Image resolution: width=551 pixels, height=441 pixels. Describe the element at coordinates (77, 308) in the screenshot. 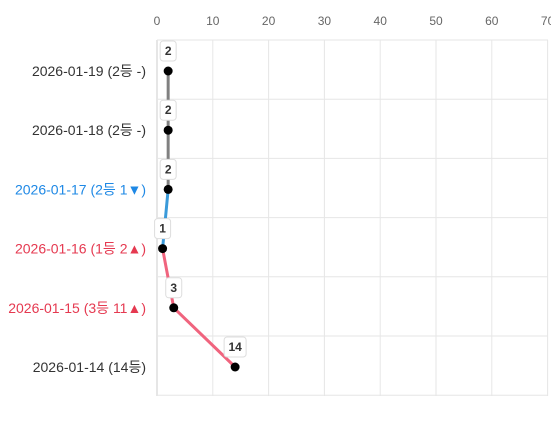

I see `category-label: 2026-01-15 (3등 11▲)` at that location.